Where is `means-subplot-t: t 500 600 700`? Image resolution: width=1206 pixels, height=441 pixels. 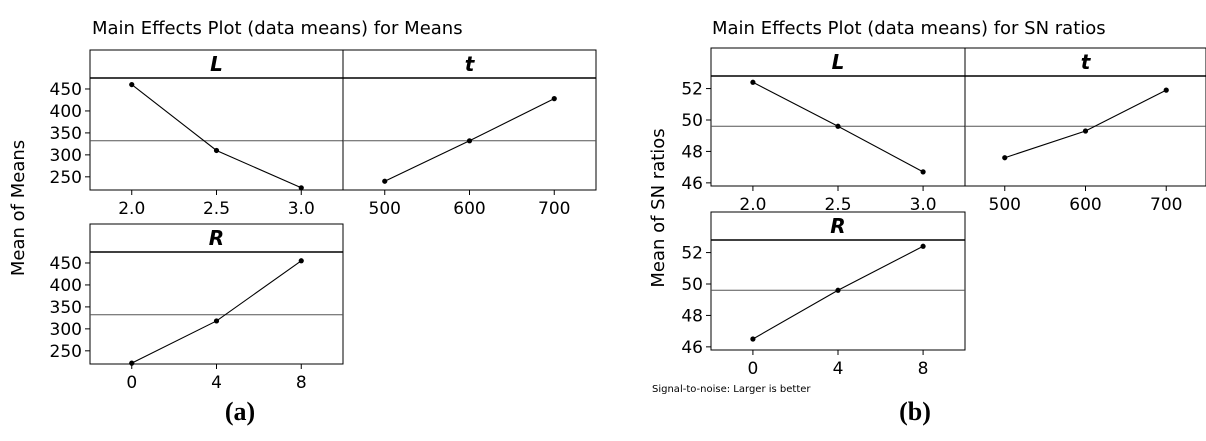
means-subplot-t: t 500 600 700 is located at coordinates (469, 134).